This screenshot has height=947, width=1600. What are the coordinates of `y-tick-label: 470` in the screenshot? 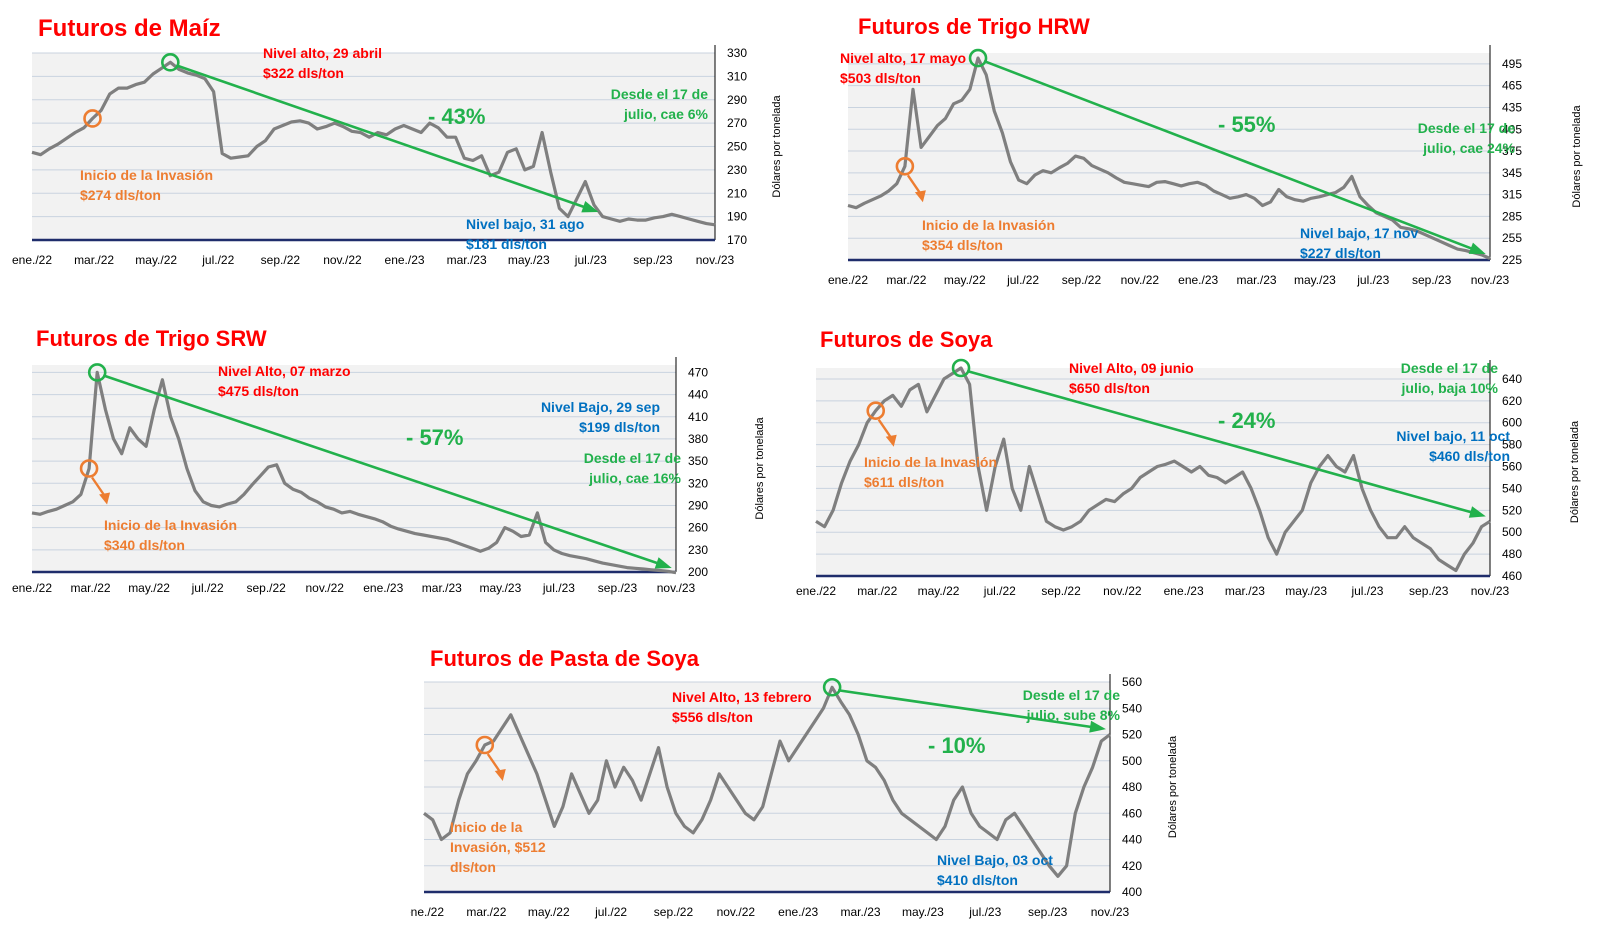 It's located at (698, 372).